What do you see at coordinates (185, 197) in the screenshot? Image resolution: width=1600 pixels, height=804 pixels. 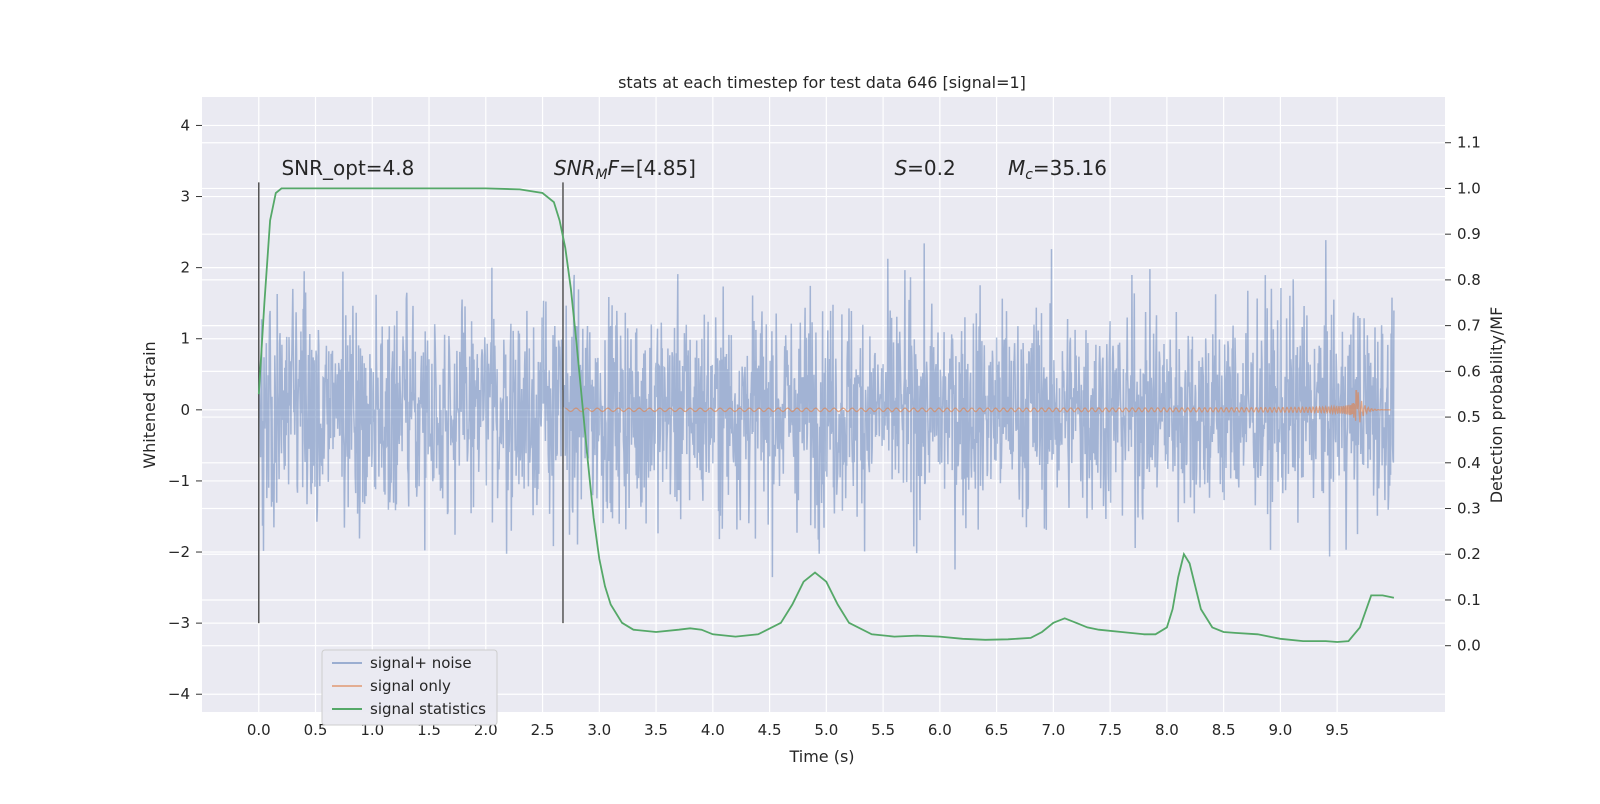 I see `y-tick-label: 3` at bounding box center [185, 197].